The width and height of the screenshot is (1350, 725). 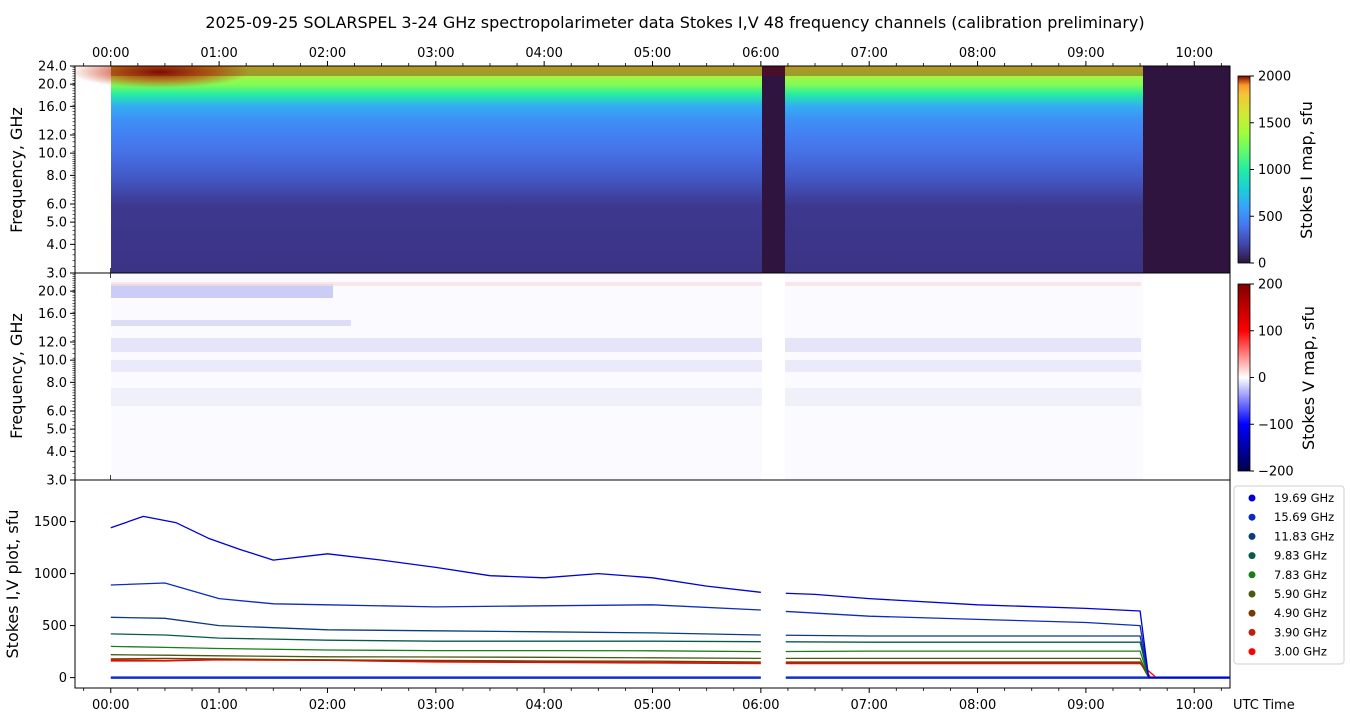 What do you see at coordinates (1244, 377) in the screenshot?
I see `stokes-v-colorbar` at bounding box center [1244, 377].